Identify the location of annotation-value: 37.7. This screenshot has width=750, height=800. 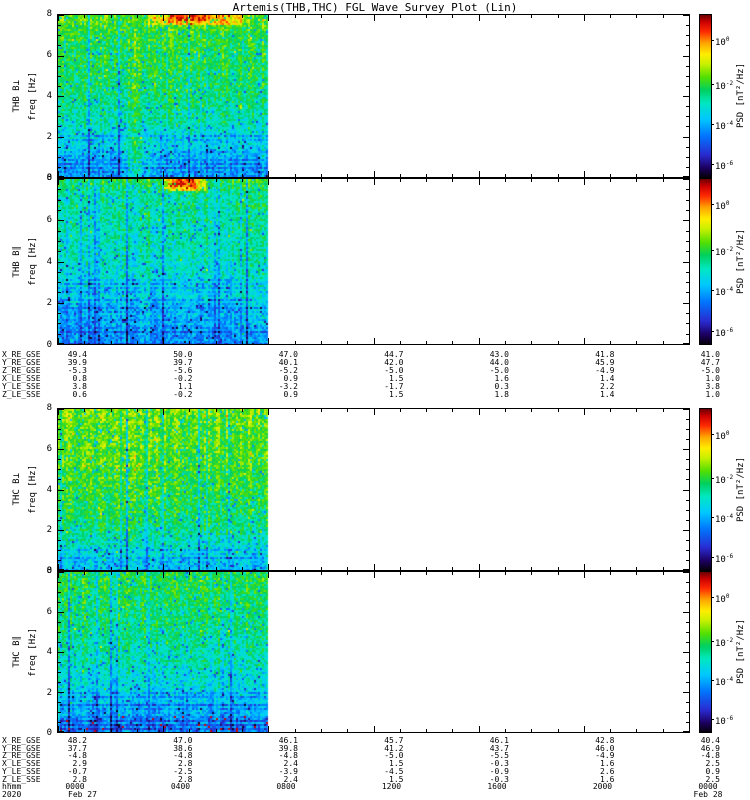
(77, 748).